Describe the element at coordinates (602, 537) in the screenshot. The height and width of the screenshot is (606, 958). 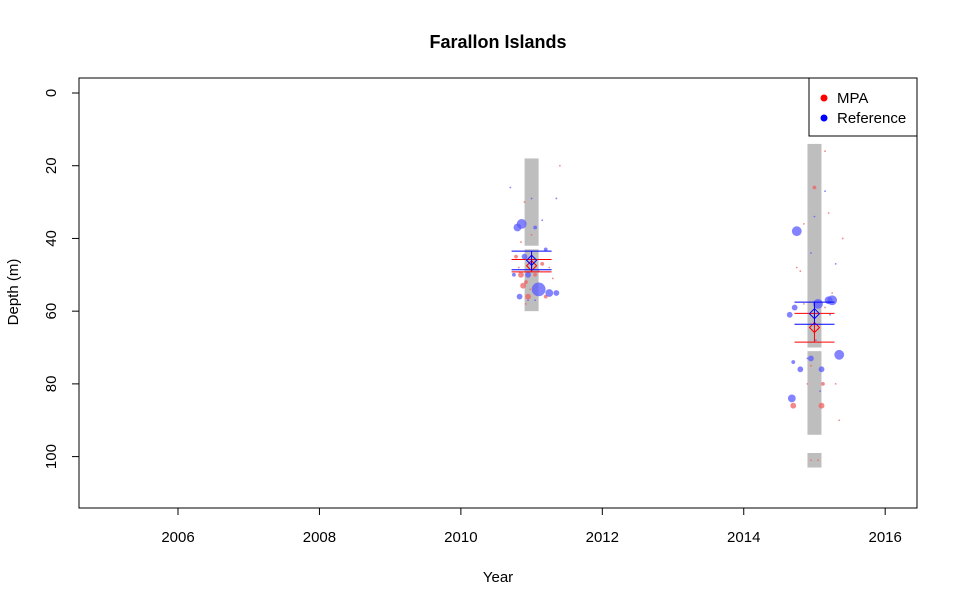
I see `x-tick-label: 2012` at that location.